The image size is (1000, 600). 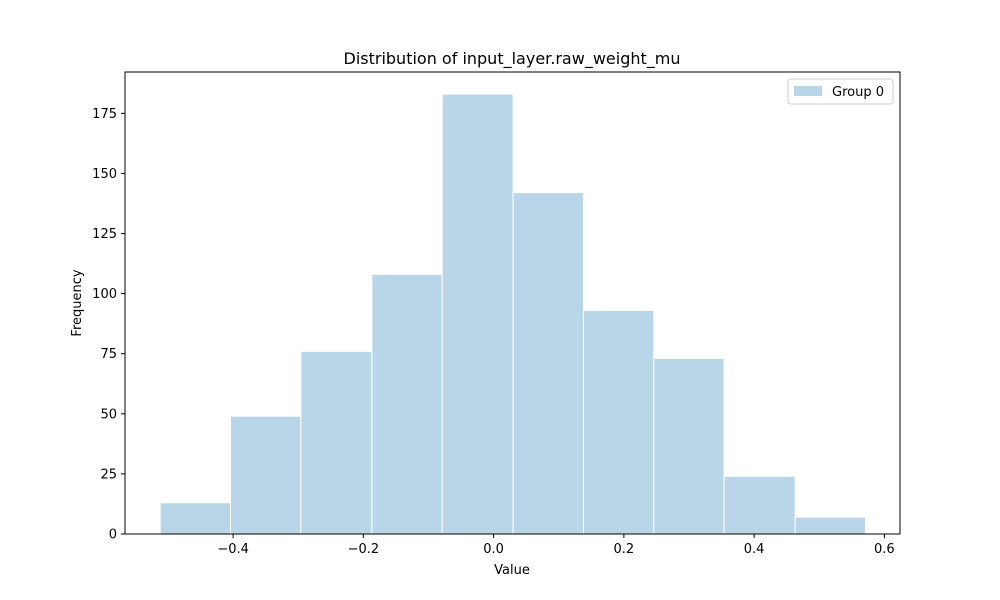 I want to click on x-tick-label: 0.2, so click(x=624, y=549).